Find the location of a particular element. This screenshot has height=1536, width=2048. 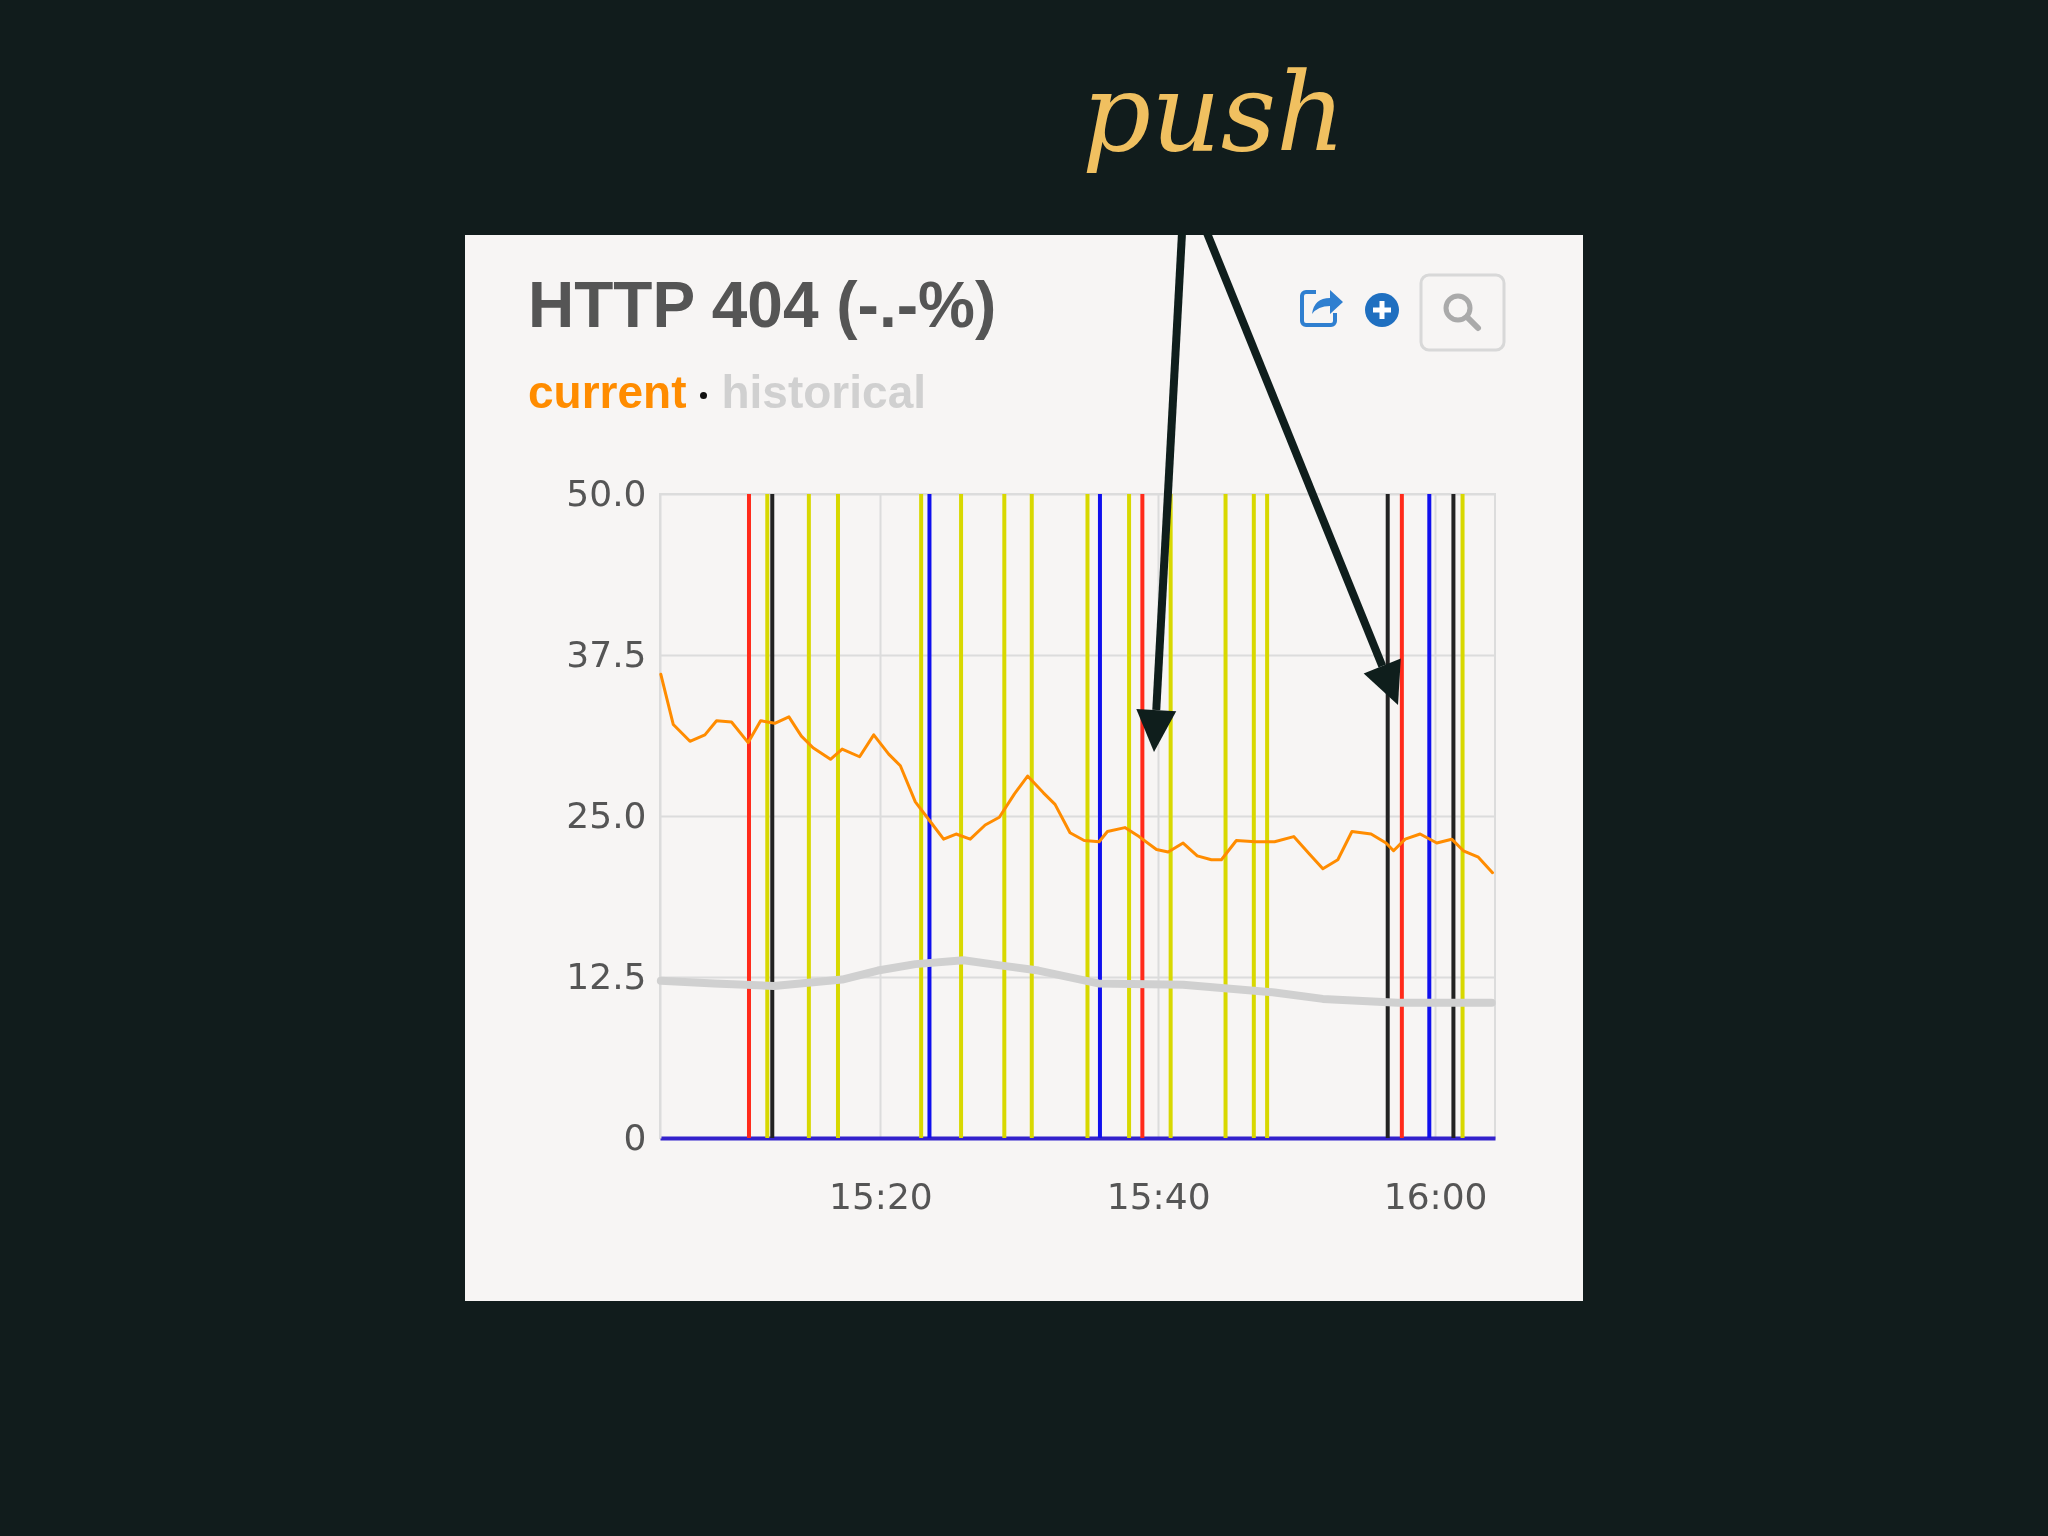

line-series is located at coordinates (1077, 773).